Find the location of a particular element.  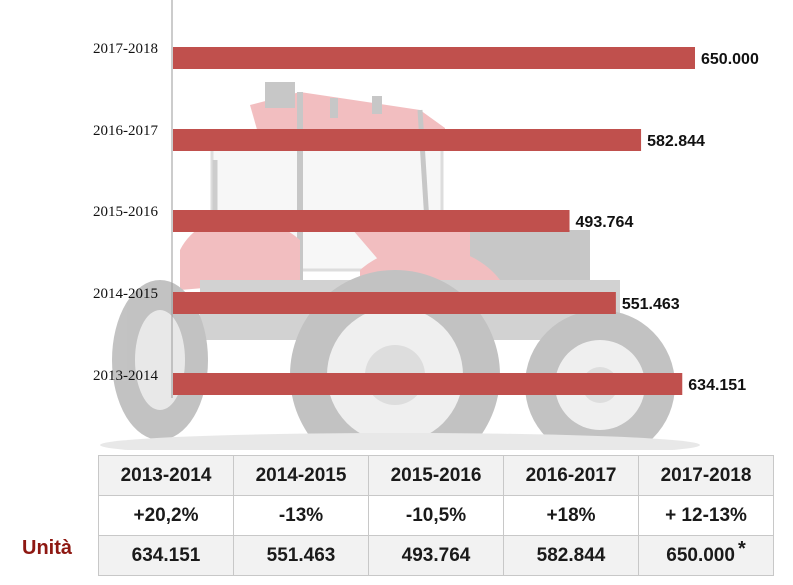

unit-cell: 582.844 is located at coordinates (571, 555).